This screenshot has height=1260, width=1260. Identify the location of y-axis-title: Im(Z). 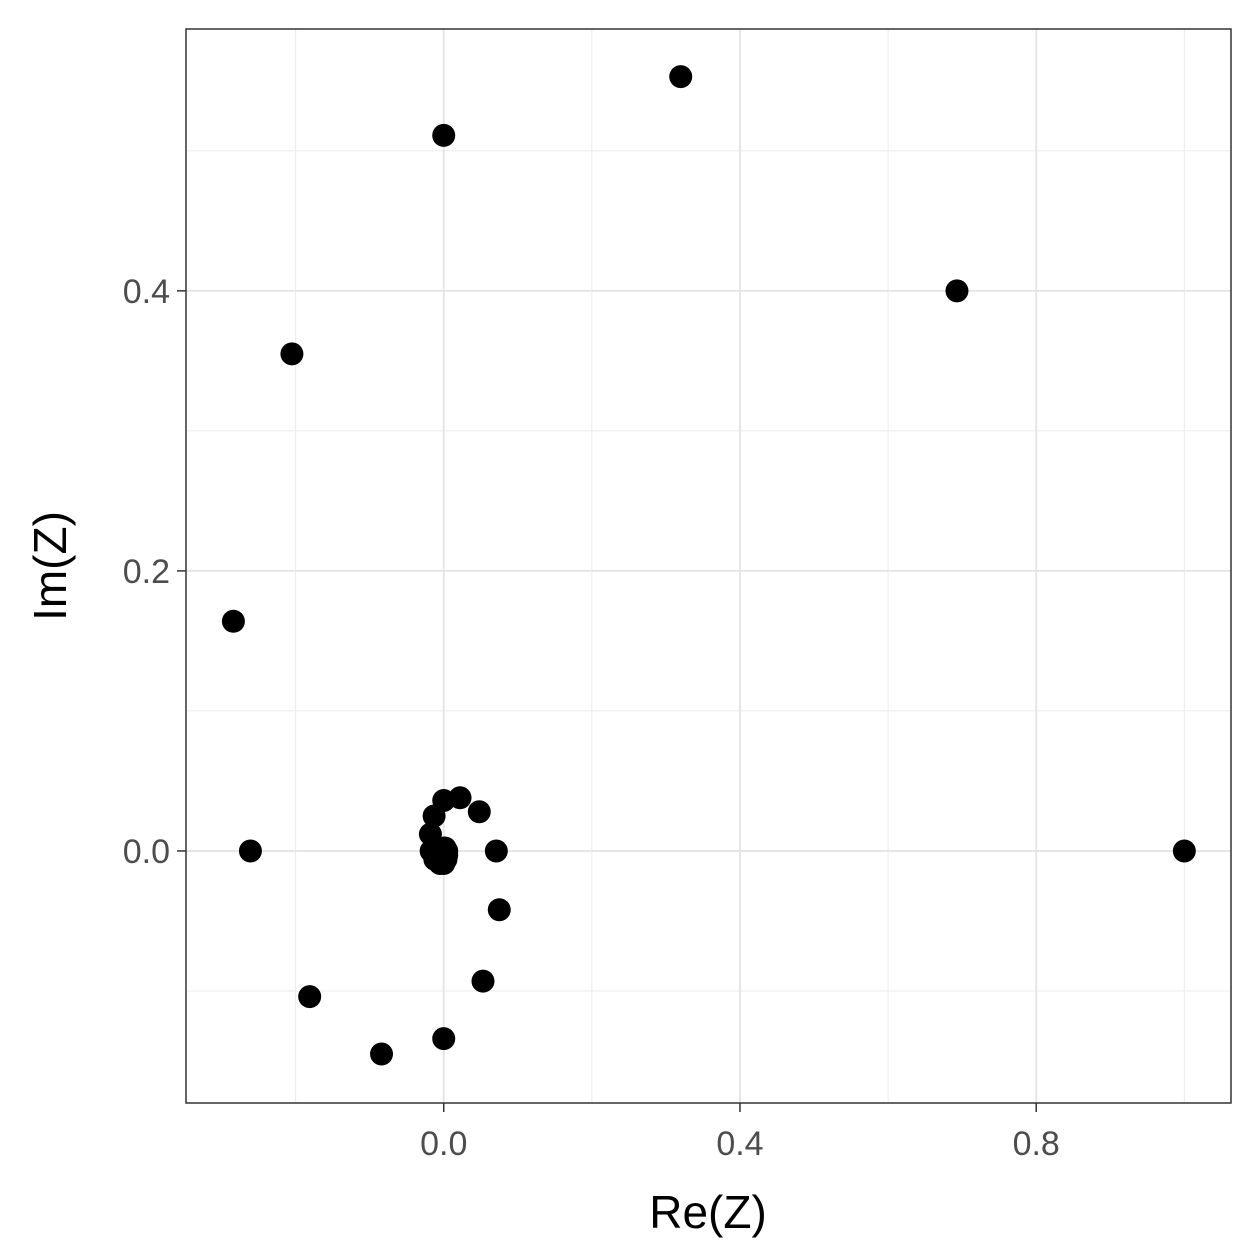
(50, 566).